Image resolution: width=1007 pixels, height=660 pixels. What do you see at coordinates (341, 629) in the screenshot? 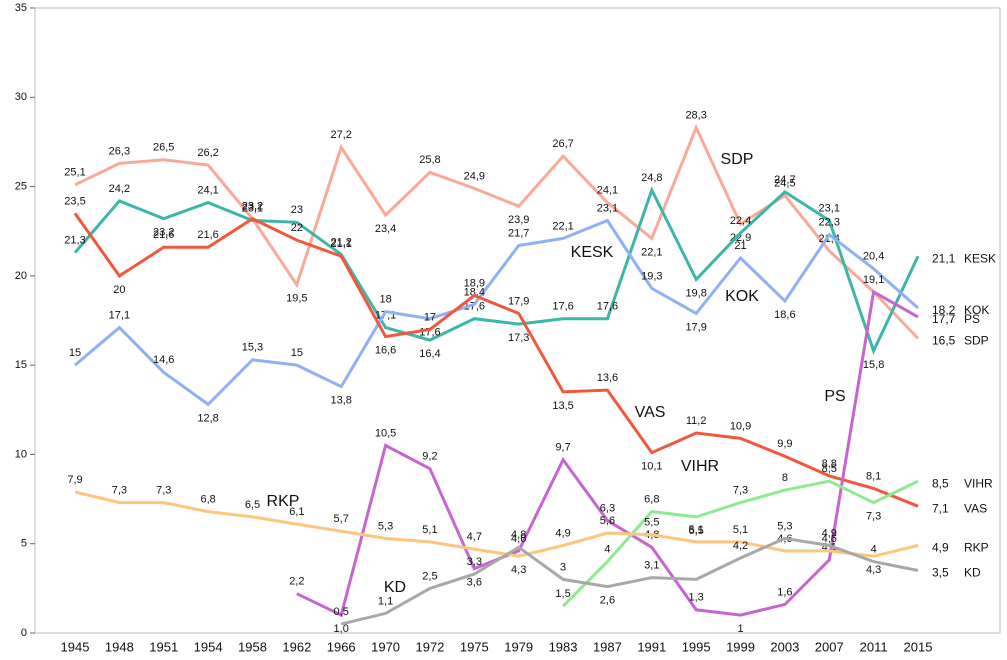
I see `value-label: 1,0` at bounding box center [341, 629].